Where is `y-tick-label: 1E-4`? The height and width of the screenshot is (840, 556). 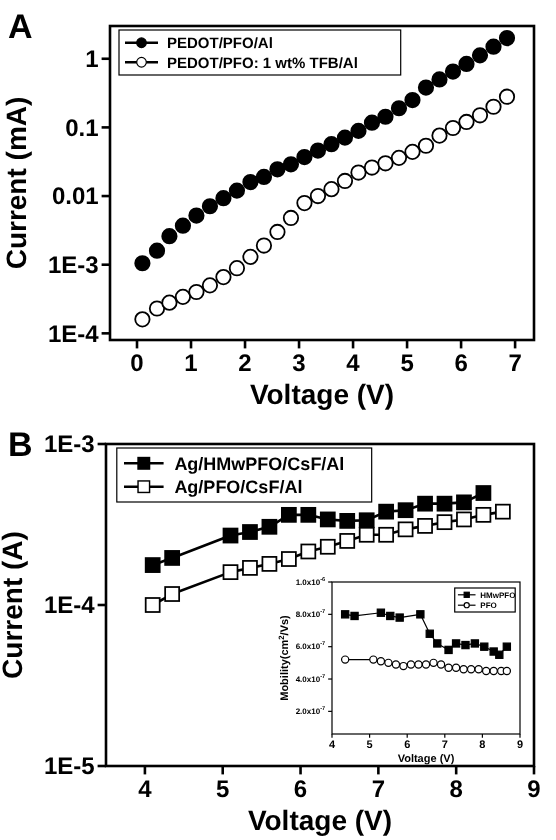
y-tick-label: 1E-4 is located at coordinates (69, 605).